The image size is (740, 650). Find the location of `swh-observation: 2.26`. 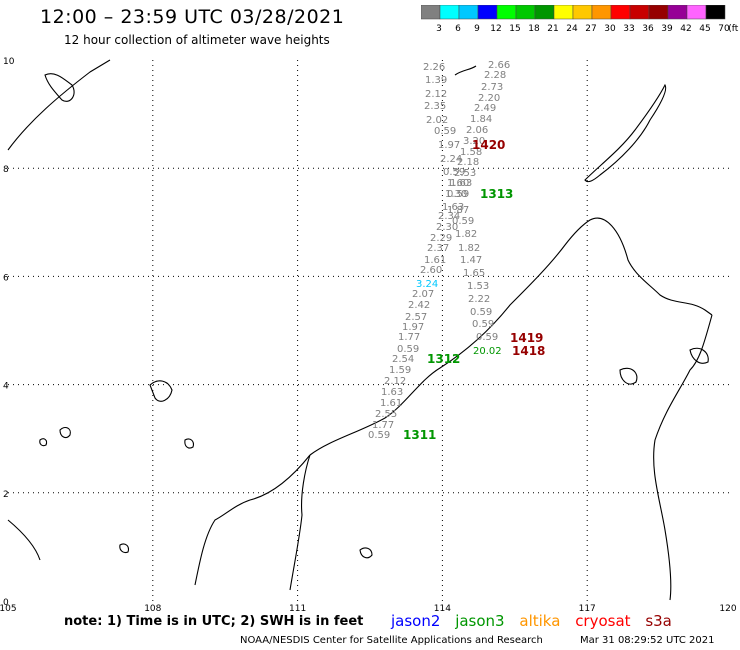

swh-observation: 2.26 is located at coordinates (434, 67).